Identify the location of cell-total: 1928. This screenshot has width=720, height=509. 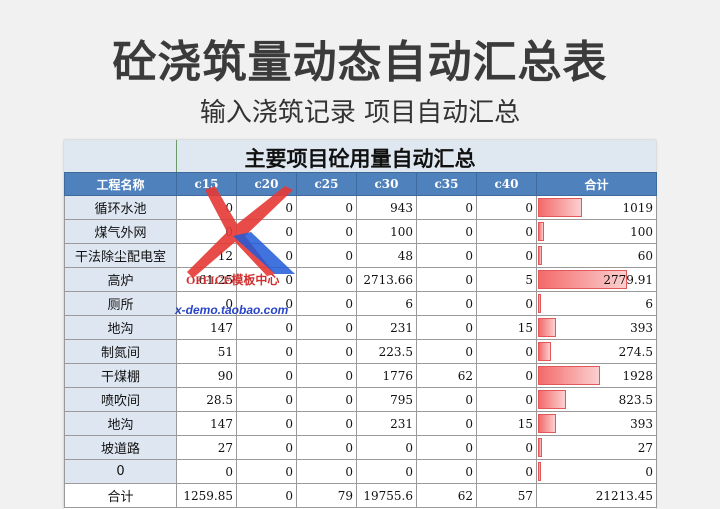
(596, 375).